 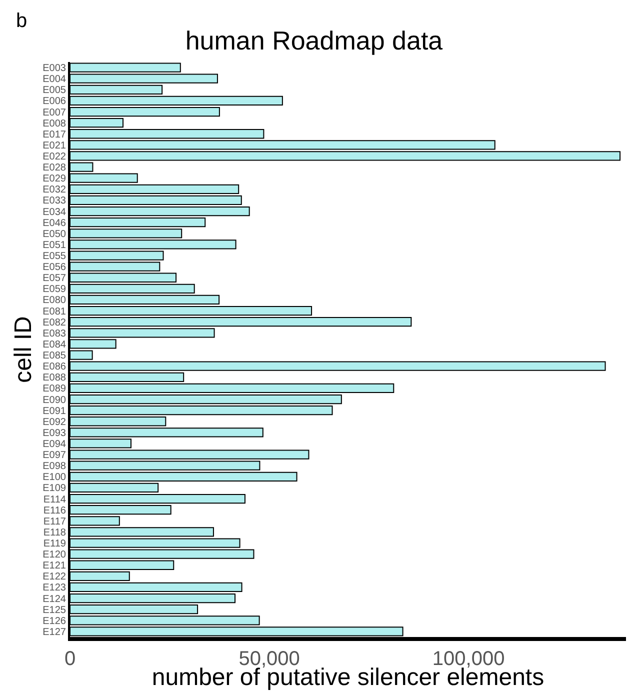 I want to click on y-tick-label: E116, so click(x=54, y=510).